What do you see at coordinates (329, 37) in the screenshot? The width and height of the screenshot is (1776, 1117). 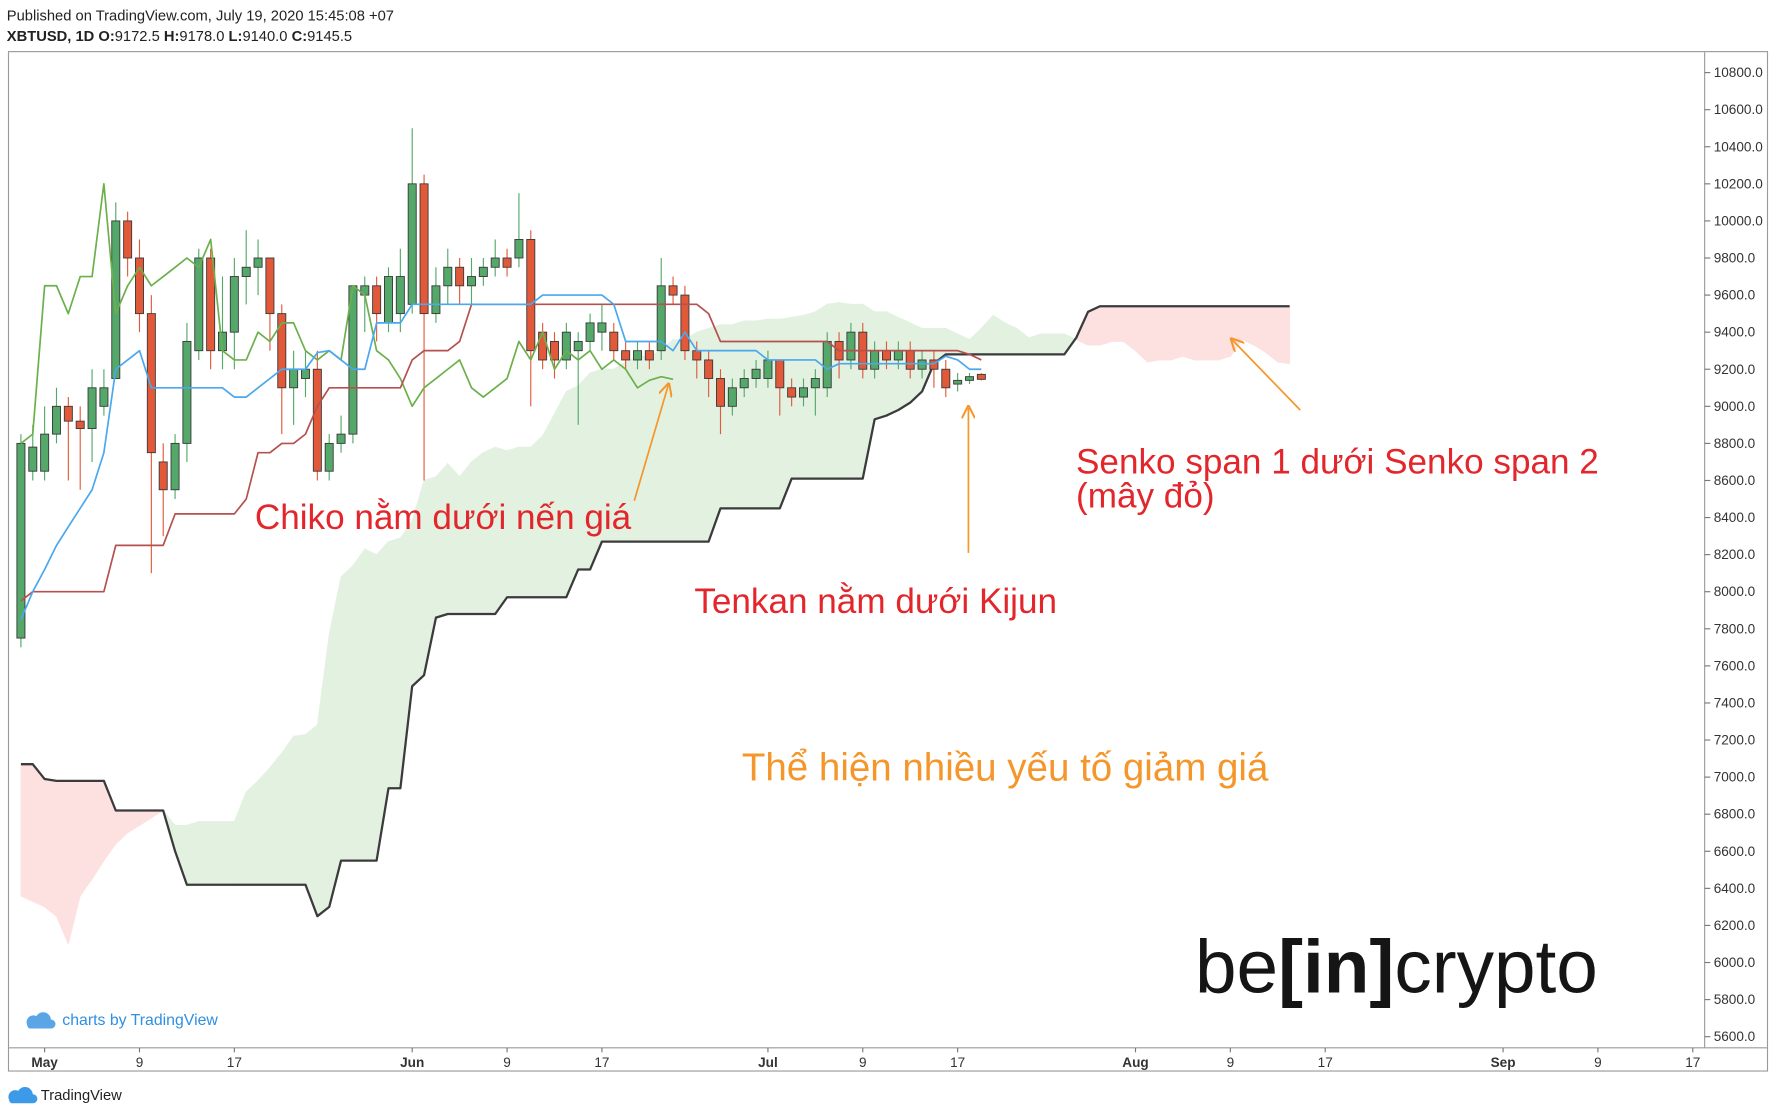 I see `ohlc-value: 9145.5` at bounding box center [329, 37].